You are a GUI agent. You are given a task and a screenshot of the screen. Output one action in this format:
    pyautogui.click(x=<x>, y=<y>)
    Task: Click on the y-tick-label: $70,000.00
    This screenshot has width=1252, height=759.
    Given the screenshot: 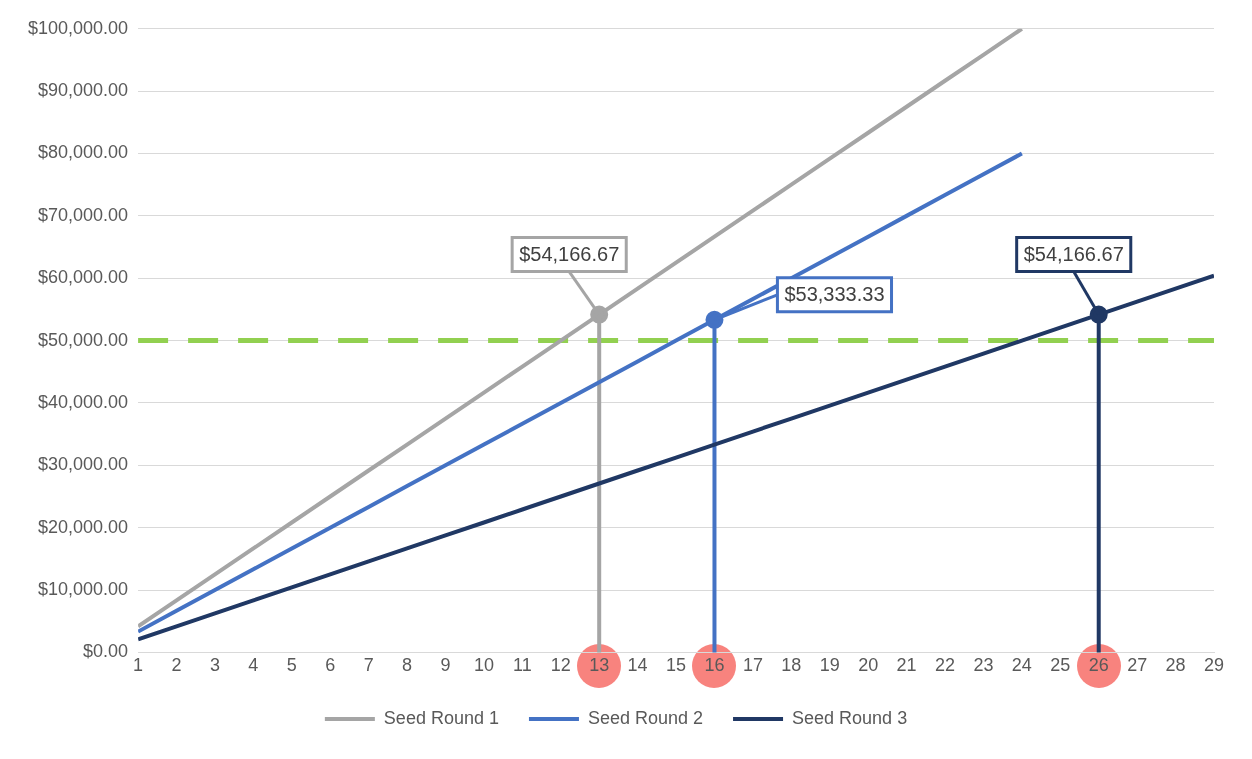 What is the action you would take?
    pyautogui.click(x=83, y=214)
    